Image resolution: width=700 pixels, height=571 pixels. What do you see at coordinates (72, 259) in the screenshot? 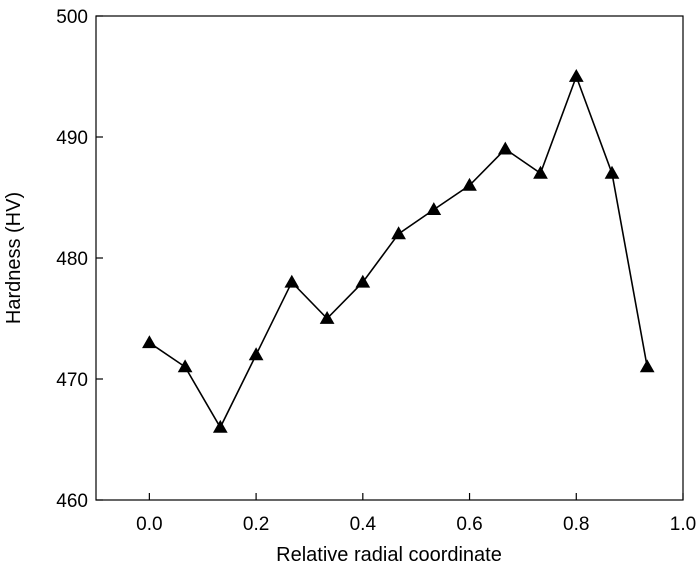
I see `y-tick-label: 480` at bounding box center [72, 259].